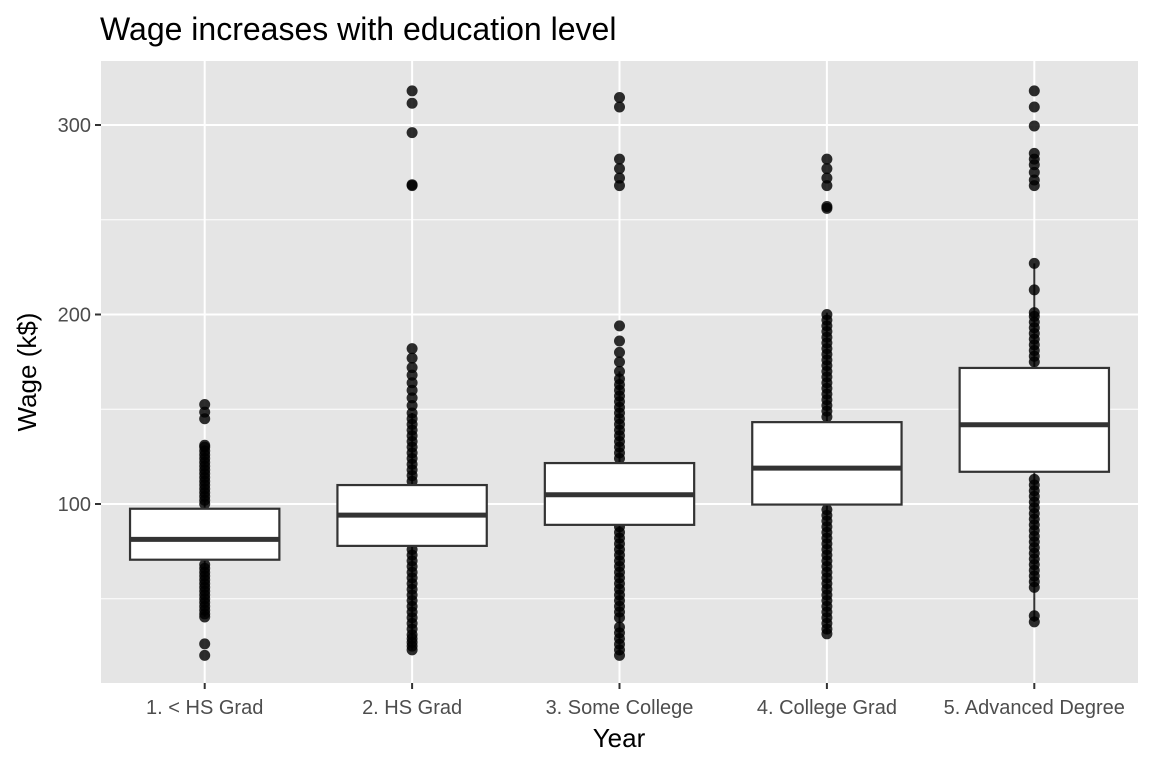 This screenshot has width=1152, height=773. What do you see at coordinates (620, 708) in the screenshot?
I see `x-tick-label: 3. Some College` at bounding box center [620, 708].